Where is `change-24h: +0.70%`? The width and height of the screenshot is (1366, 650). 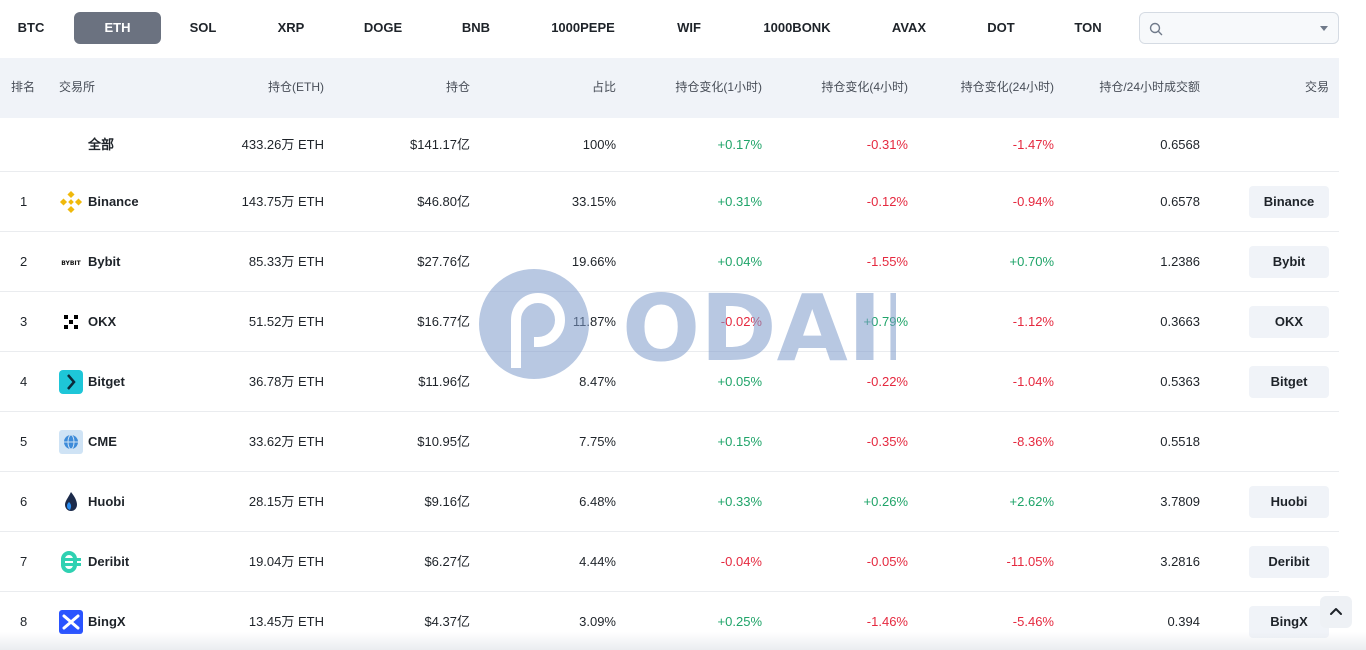
change-24h: +0.70% is located at coordinates (1031, 261).